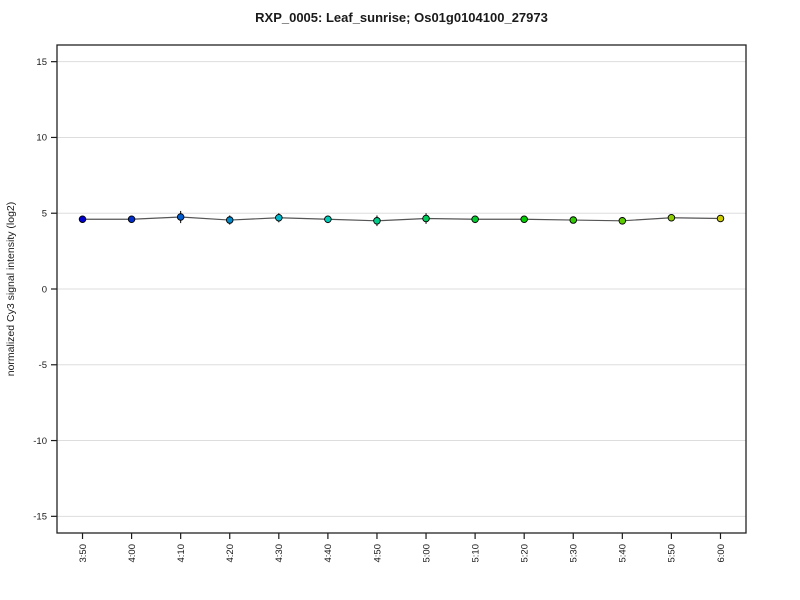 Image resolution: width=800 pixels, height=600 pixels. Describe the element at coordinates (524, 553) in the screenshot. I see `x-tick-label: 5:20` at that location.